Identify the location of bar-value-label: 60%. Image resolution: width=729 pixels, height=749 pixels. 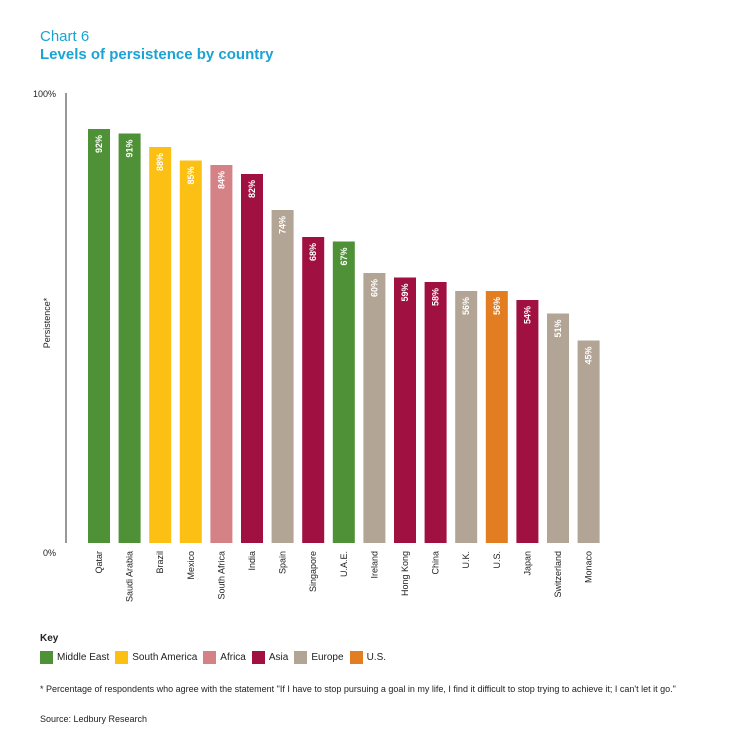
(374, 288).